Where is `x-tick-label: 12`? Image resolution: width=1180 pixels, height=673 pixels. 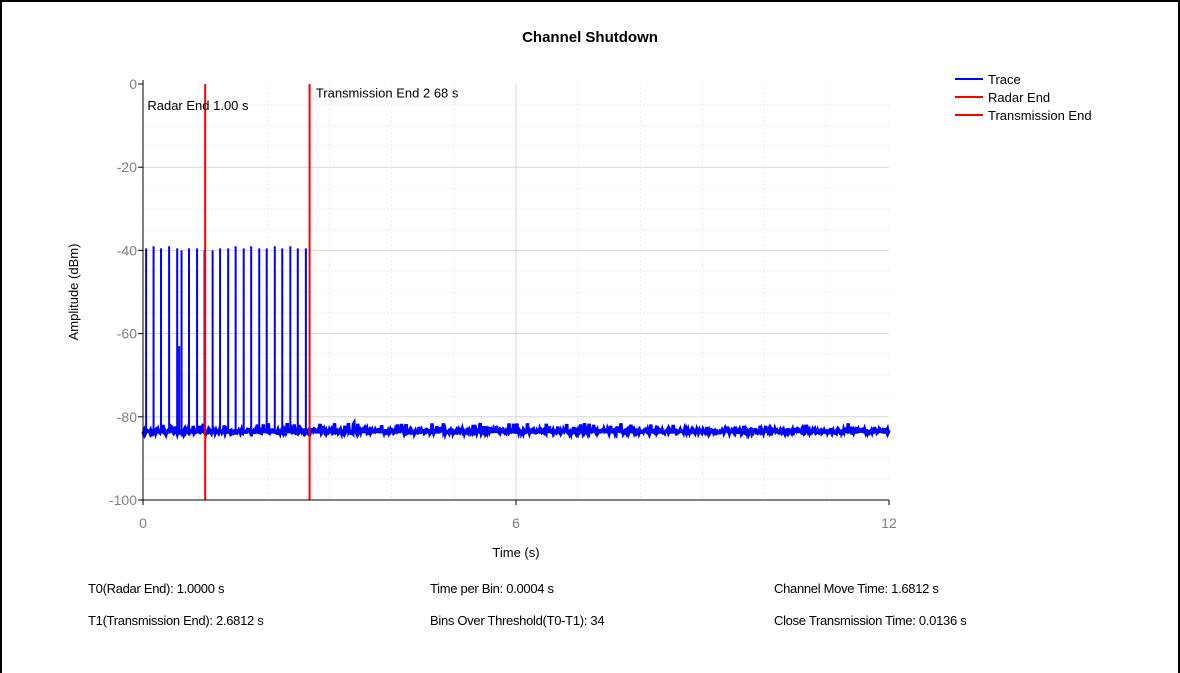
x-tick-label: 12 is located at coordinates (889, 523).